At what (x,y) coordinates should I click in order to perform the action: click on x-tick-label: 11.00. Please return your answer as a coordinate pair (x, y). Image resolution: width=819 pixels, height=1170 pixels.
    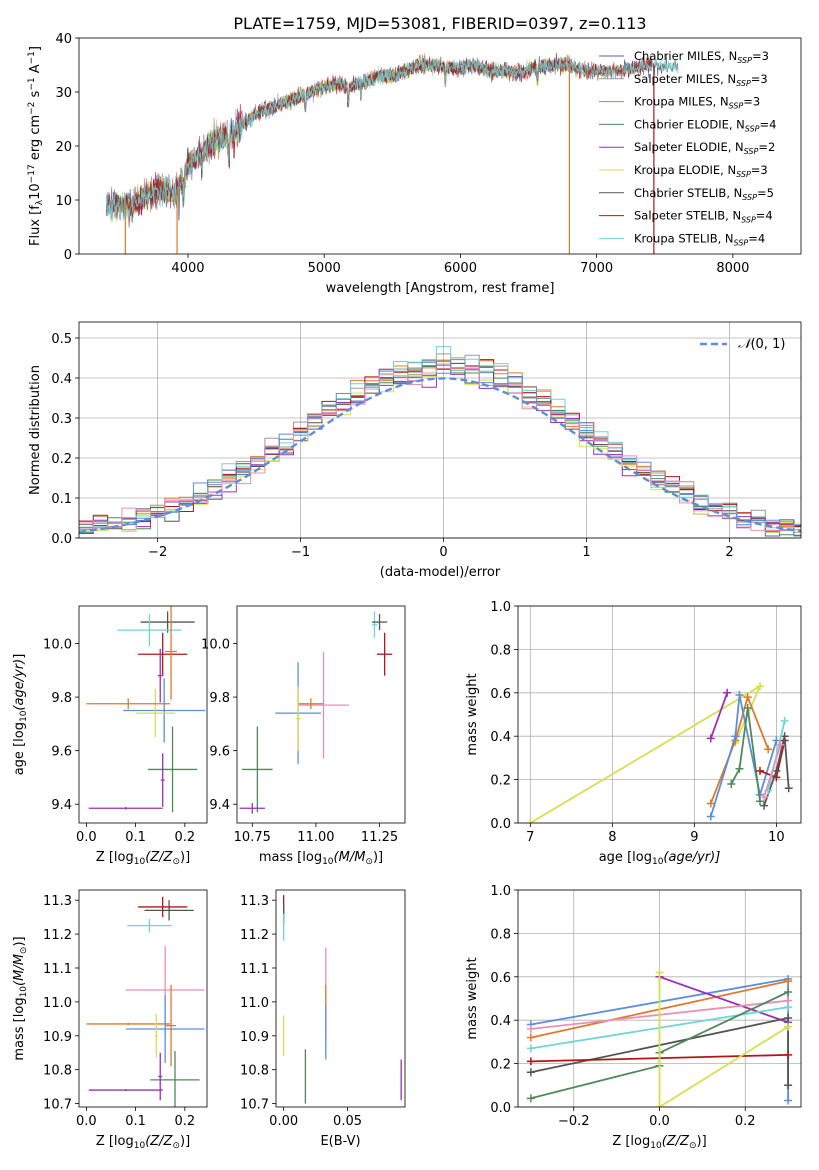
    Looking at the image, I should click on (315, 837).